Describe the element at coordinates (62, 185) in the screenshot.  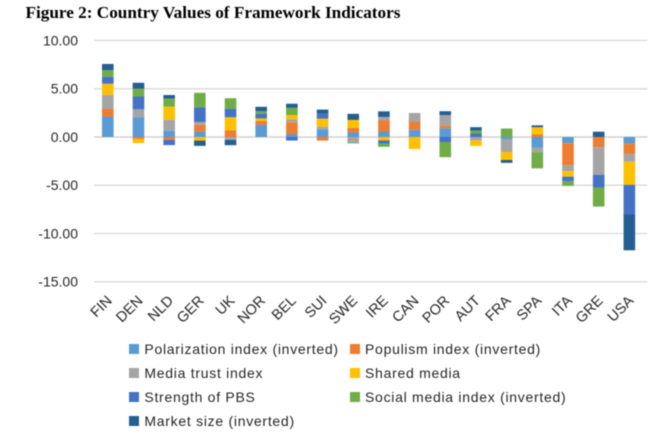
I see `svg-text: -5.00` at that location.